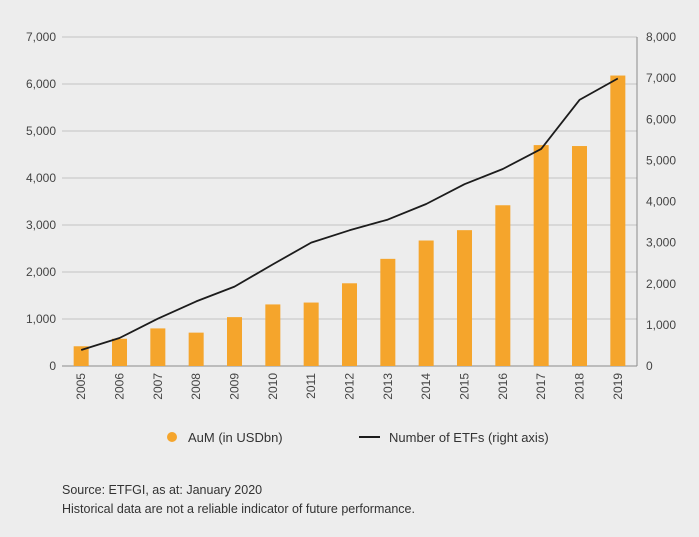  I want to click on left-tick-label: 1,000, so click(41, 319).